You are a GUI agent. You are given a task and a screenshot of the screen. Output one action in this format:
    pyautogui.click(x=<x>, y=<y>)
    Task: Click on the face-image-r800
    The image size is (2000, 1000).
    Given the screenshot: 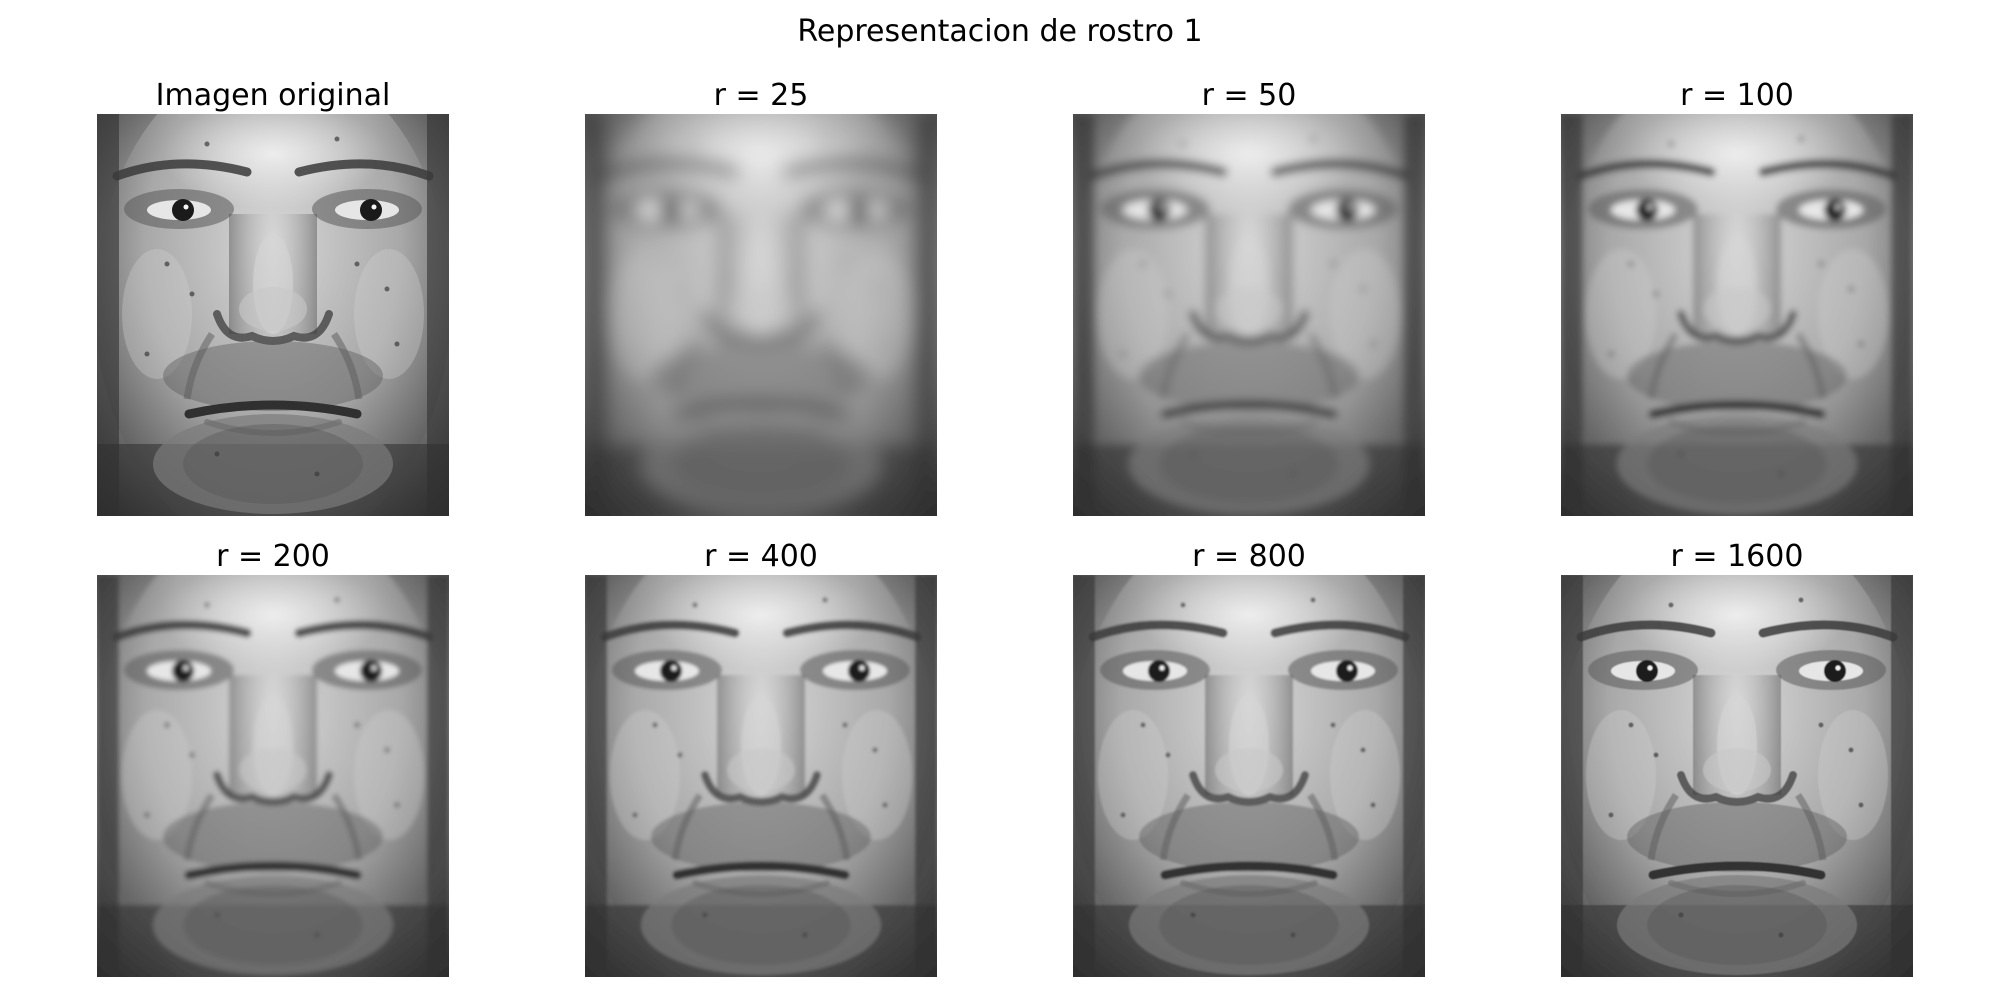 What is the action you would take?
    pyautogui.click(x=1249, y=776)
    